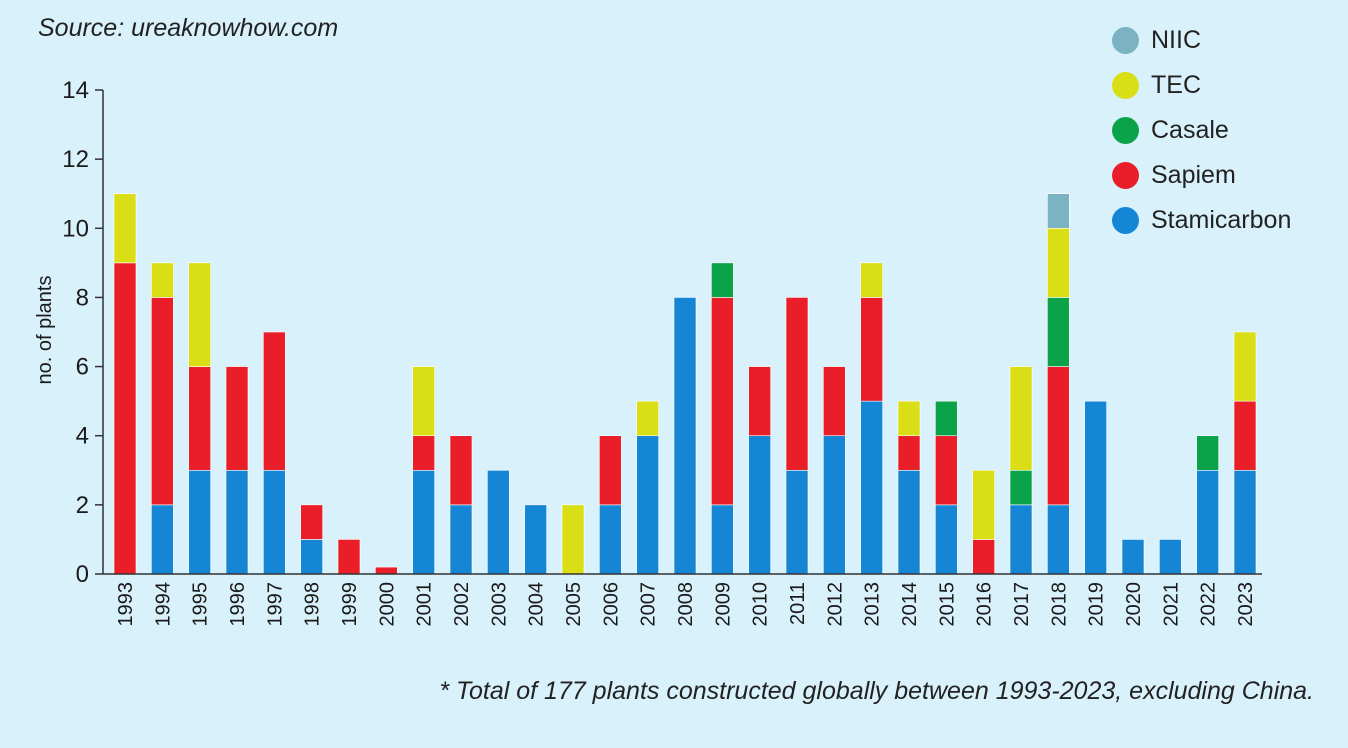  What do you see at coordinates (82, 505) in the screenshot?
I see `y-tick-label: 2` at bounding box center [82, 505].